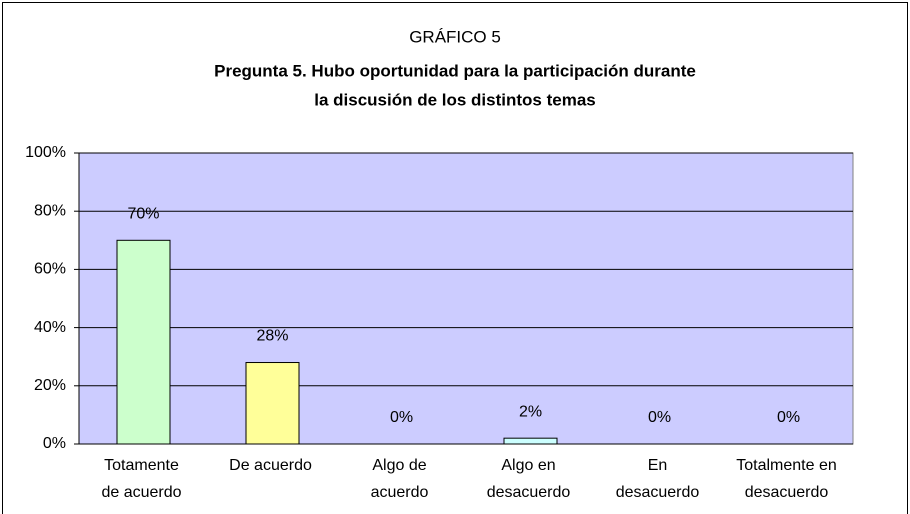 This screenshot has width=910, height=514. I want to click on x-tick-label: En, so click(658, 465).